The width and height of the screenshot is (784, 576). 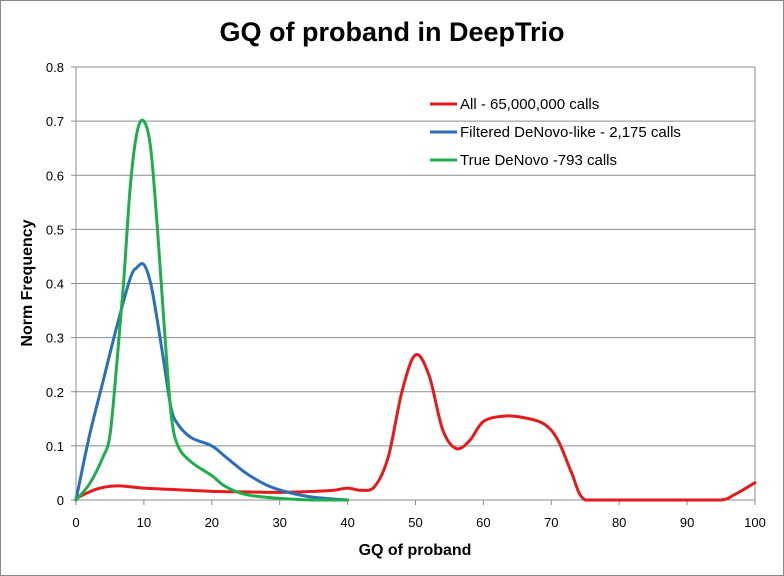 What do you see at coordinates (538, 160) in the screenshot?
I see `legend-entry-2: True DeNovo -793 calls` at bounding box center [538, 160].